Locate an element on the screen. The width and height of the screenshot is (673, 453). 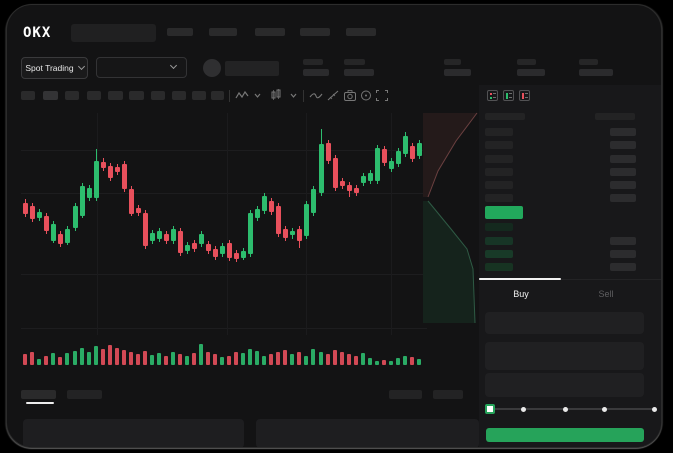
candle-type-icon is located at coordinates (276, 95).